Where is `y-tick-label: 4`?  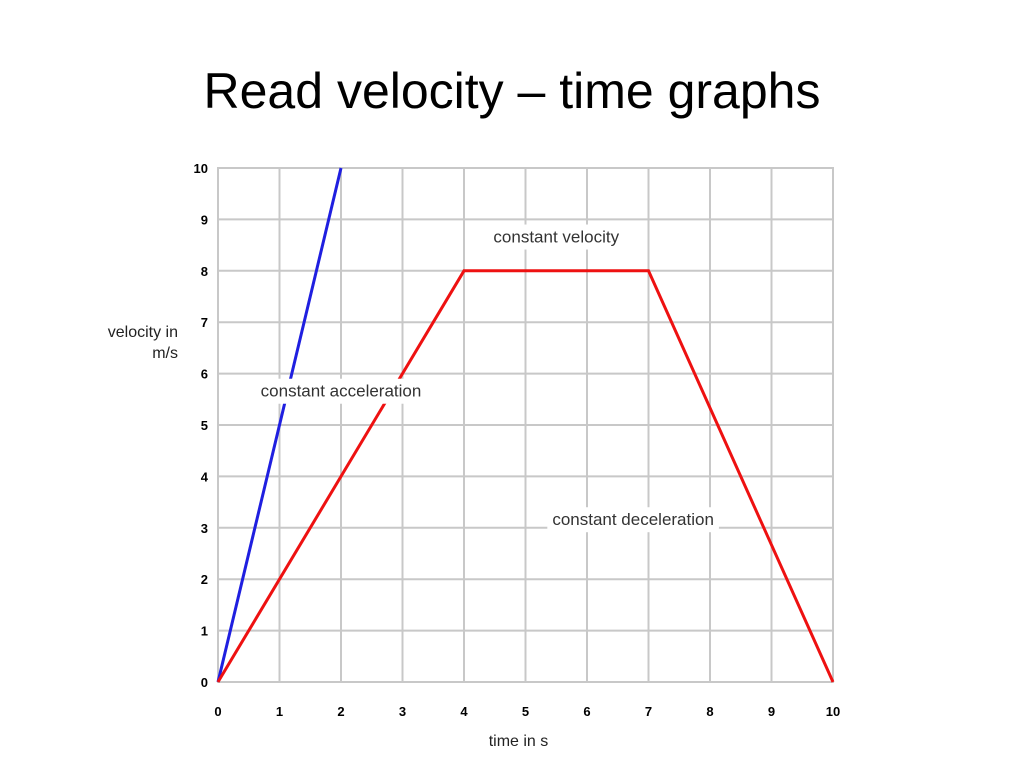
y-tick-label: 4 is located at coordinates (205, 476).